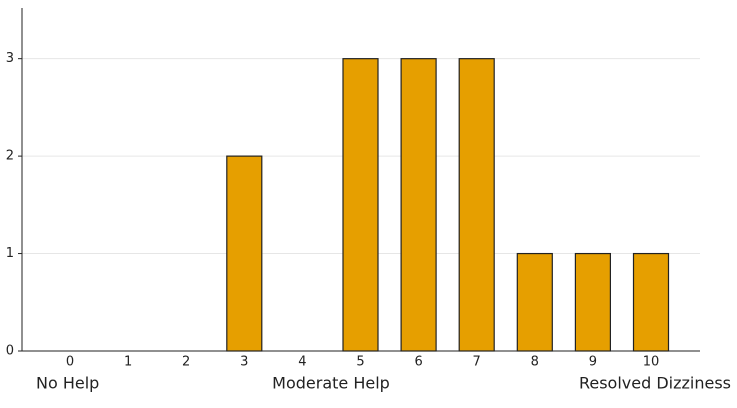 The image size is (737, 408). What do you see at coordinates (655, 383) in the screenshot?
I see `annotation: Resolved Dizziness` at bounding box center [655, 383].